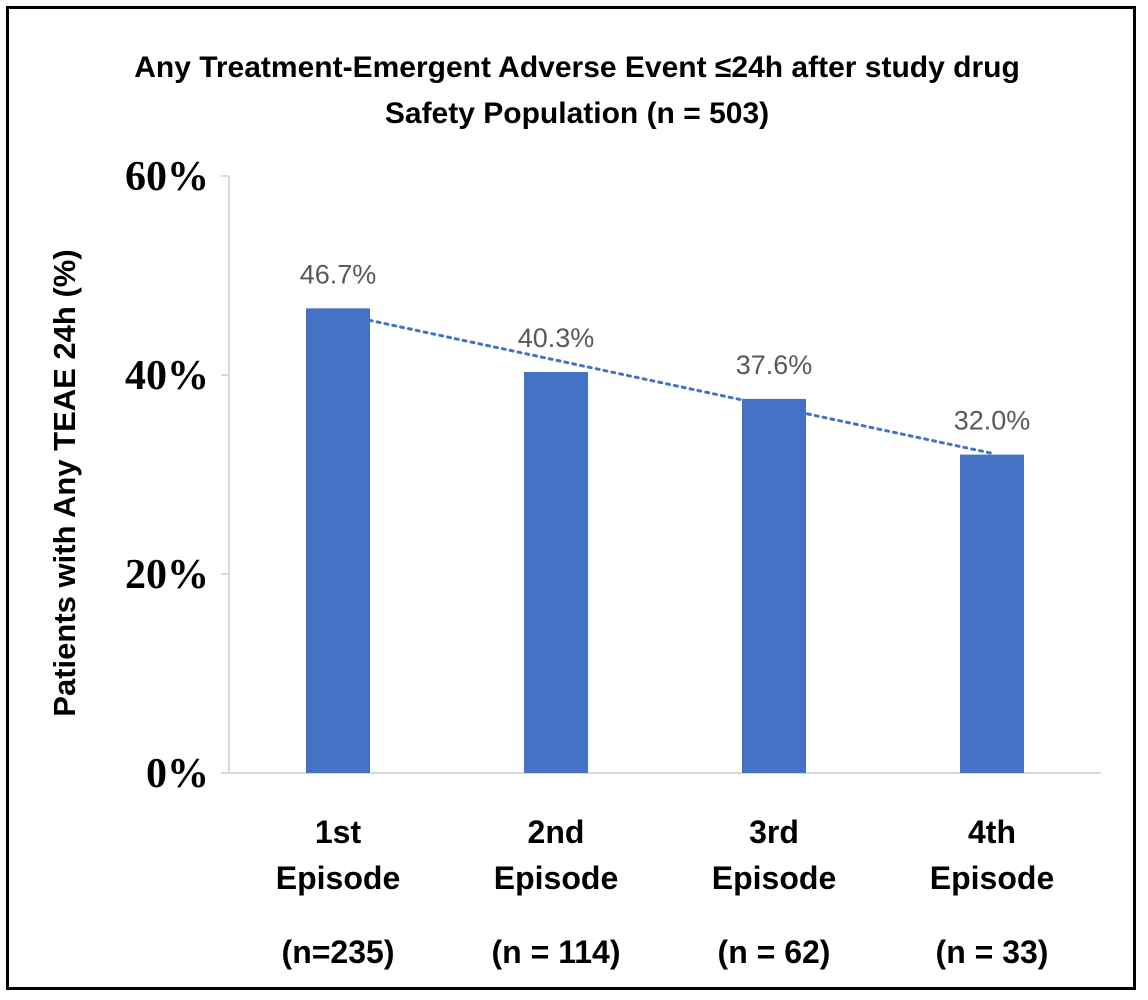 Image resolution: width=1148 pixels, height=1000 pixels. Describe the element at coordinates (338, 832) in the screenshot. I see `category-label-ordinal: 1st` at that location.